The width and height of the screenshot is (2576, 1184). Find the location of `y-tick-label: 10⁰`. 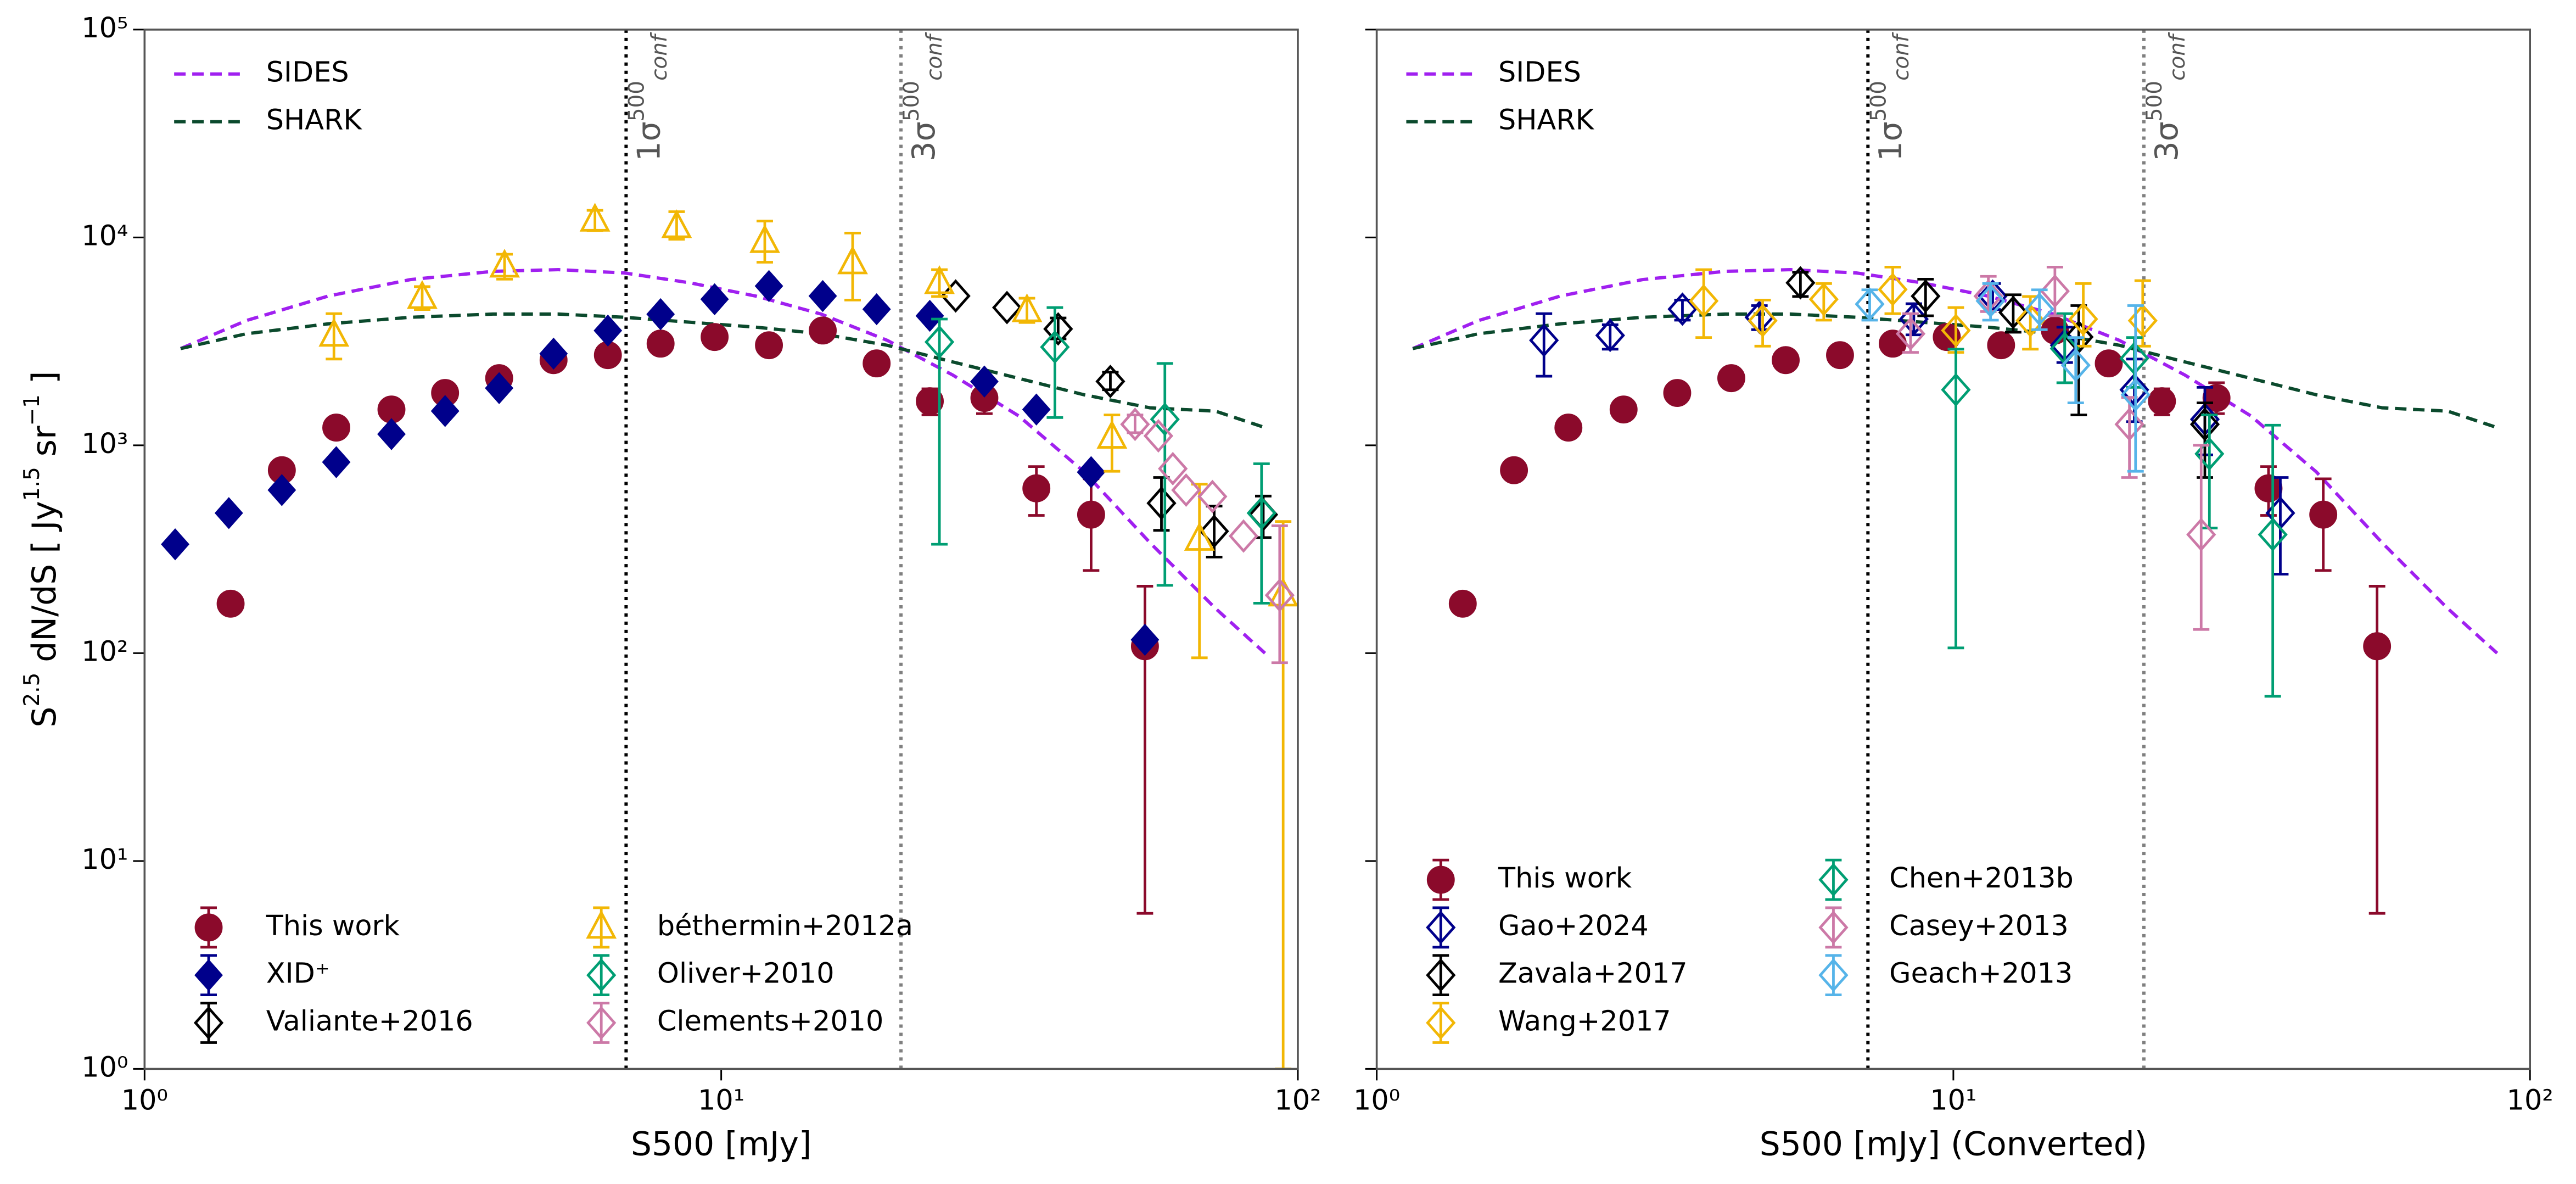

y-tick-label: 10⁰ is located at coordinates (105, 1067).